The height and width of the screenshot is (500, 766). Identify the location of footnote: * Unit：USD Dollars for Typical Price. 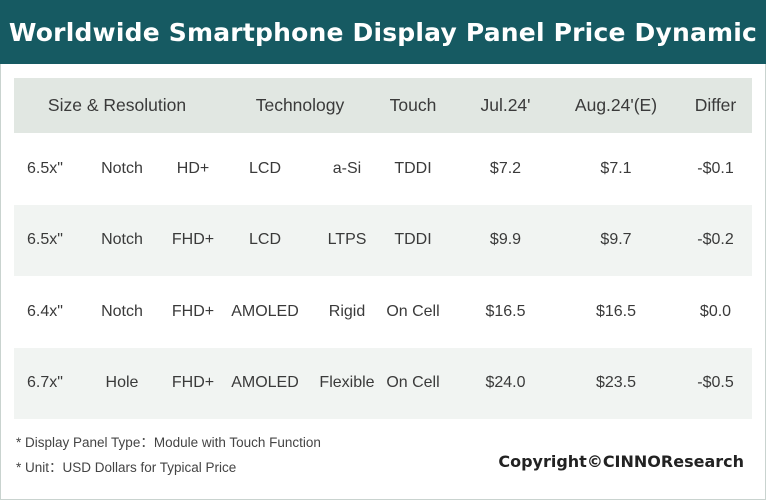
(126, 467).